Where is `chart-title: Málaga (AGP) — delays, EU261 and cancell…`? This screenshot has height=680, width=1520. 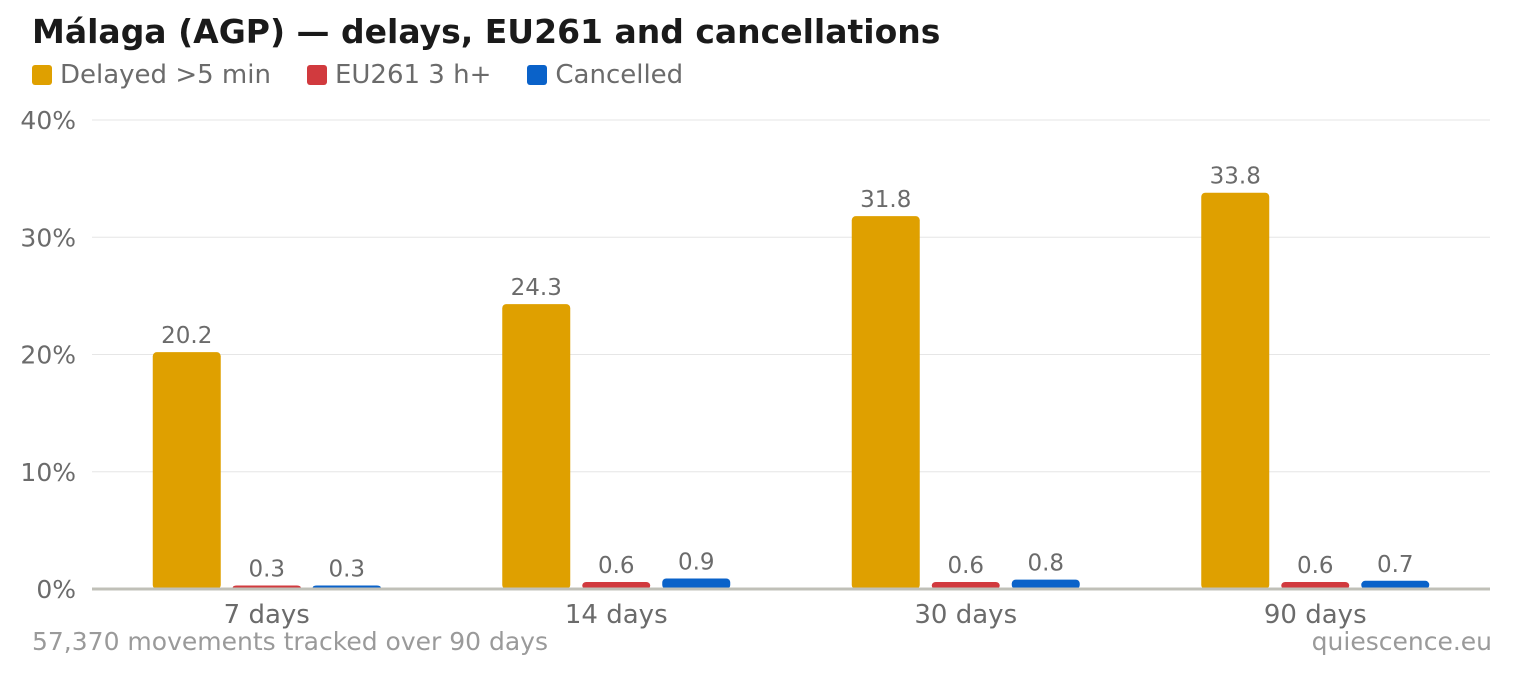 chart-title: Málaga (AGP) — delays, EU261 and cancell… is located at coordinates (486, 31).